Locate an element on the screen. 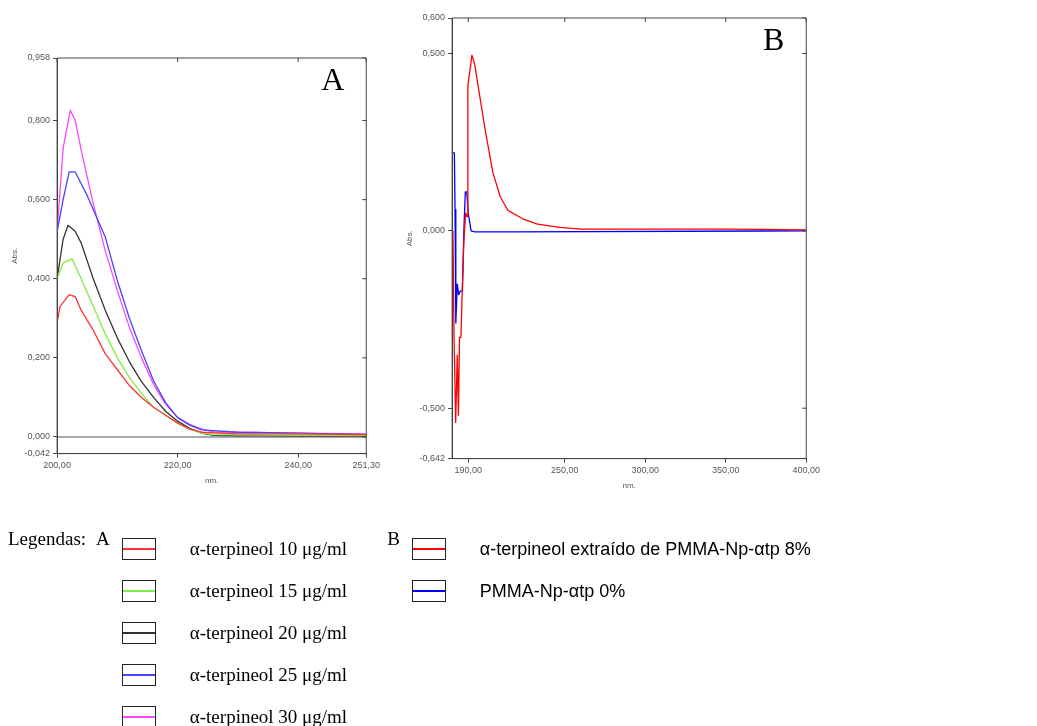  y-tick-label: -0,642 is located at coordinates (432, 458).